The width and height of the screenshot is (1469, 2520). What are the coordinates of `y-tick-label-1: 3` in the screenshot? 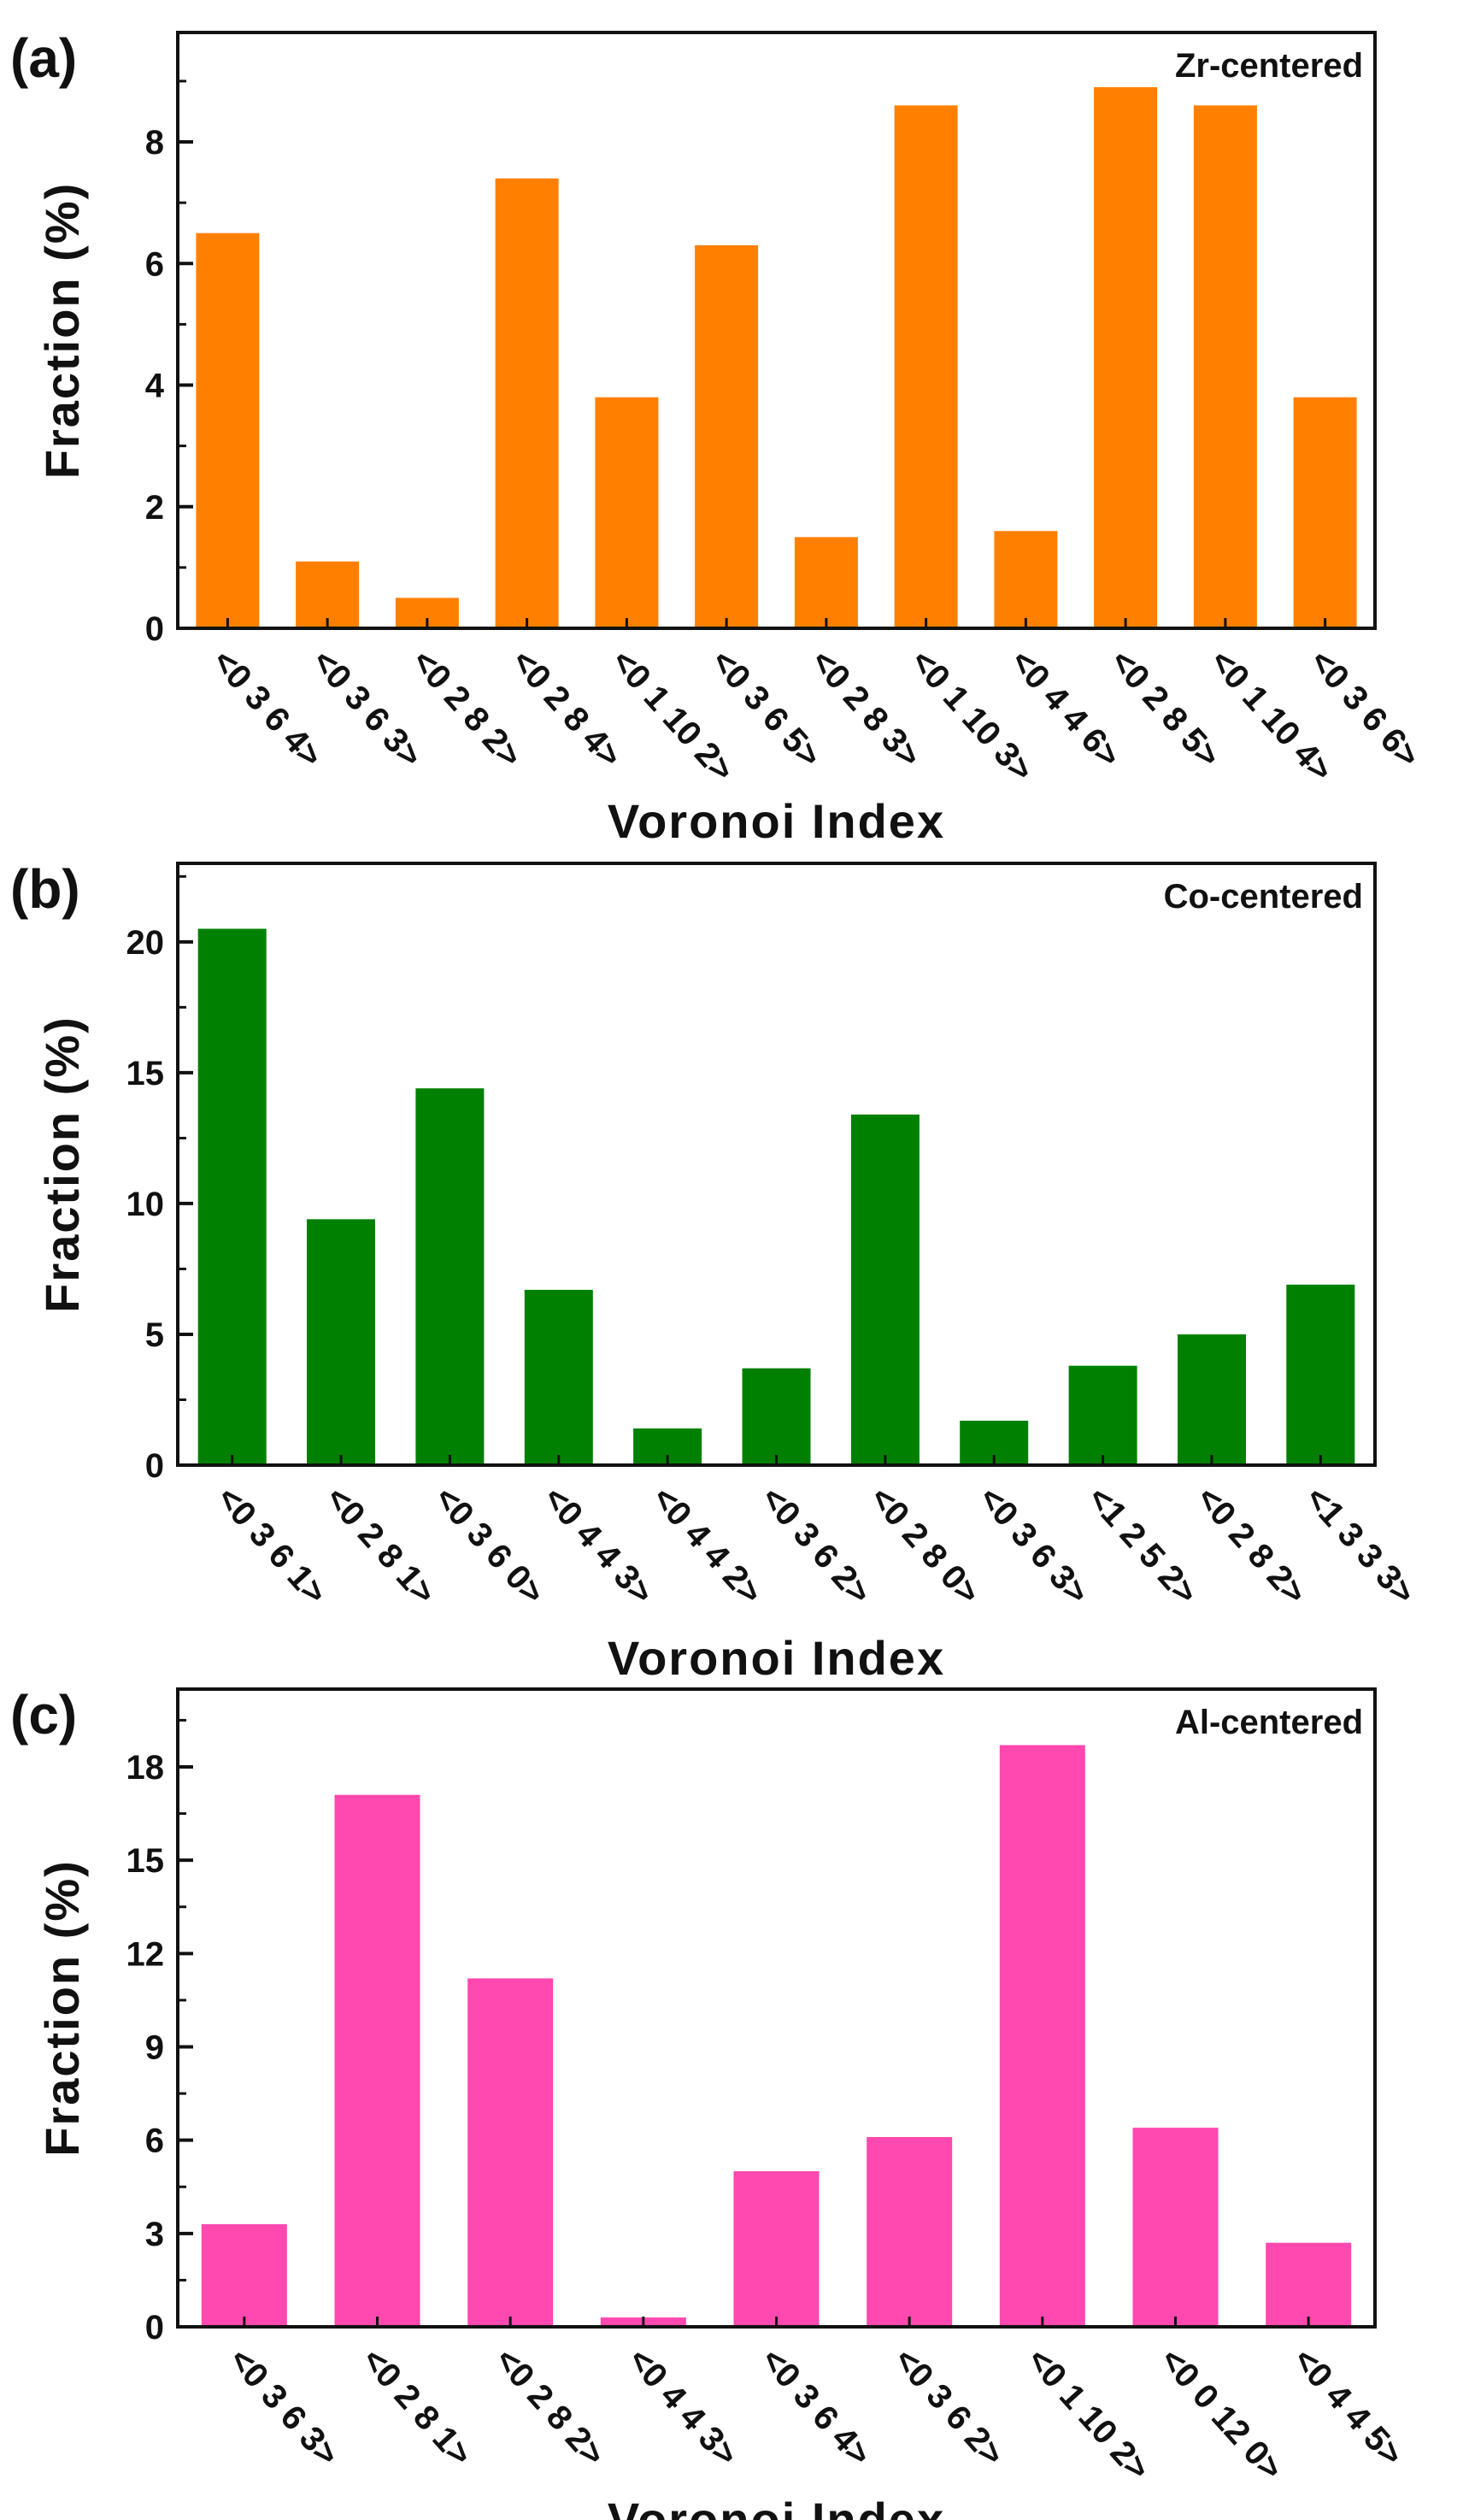 It's located at (154, 2235).